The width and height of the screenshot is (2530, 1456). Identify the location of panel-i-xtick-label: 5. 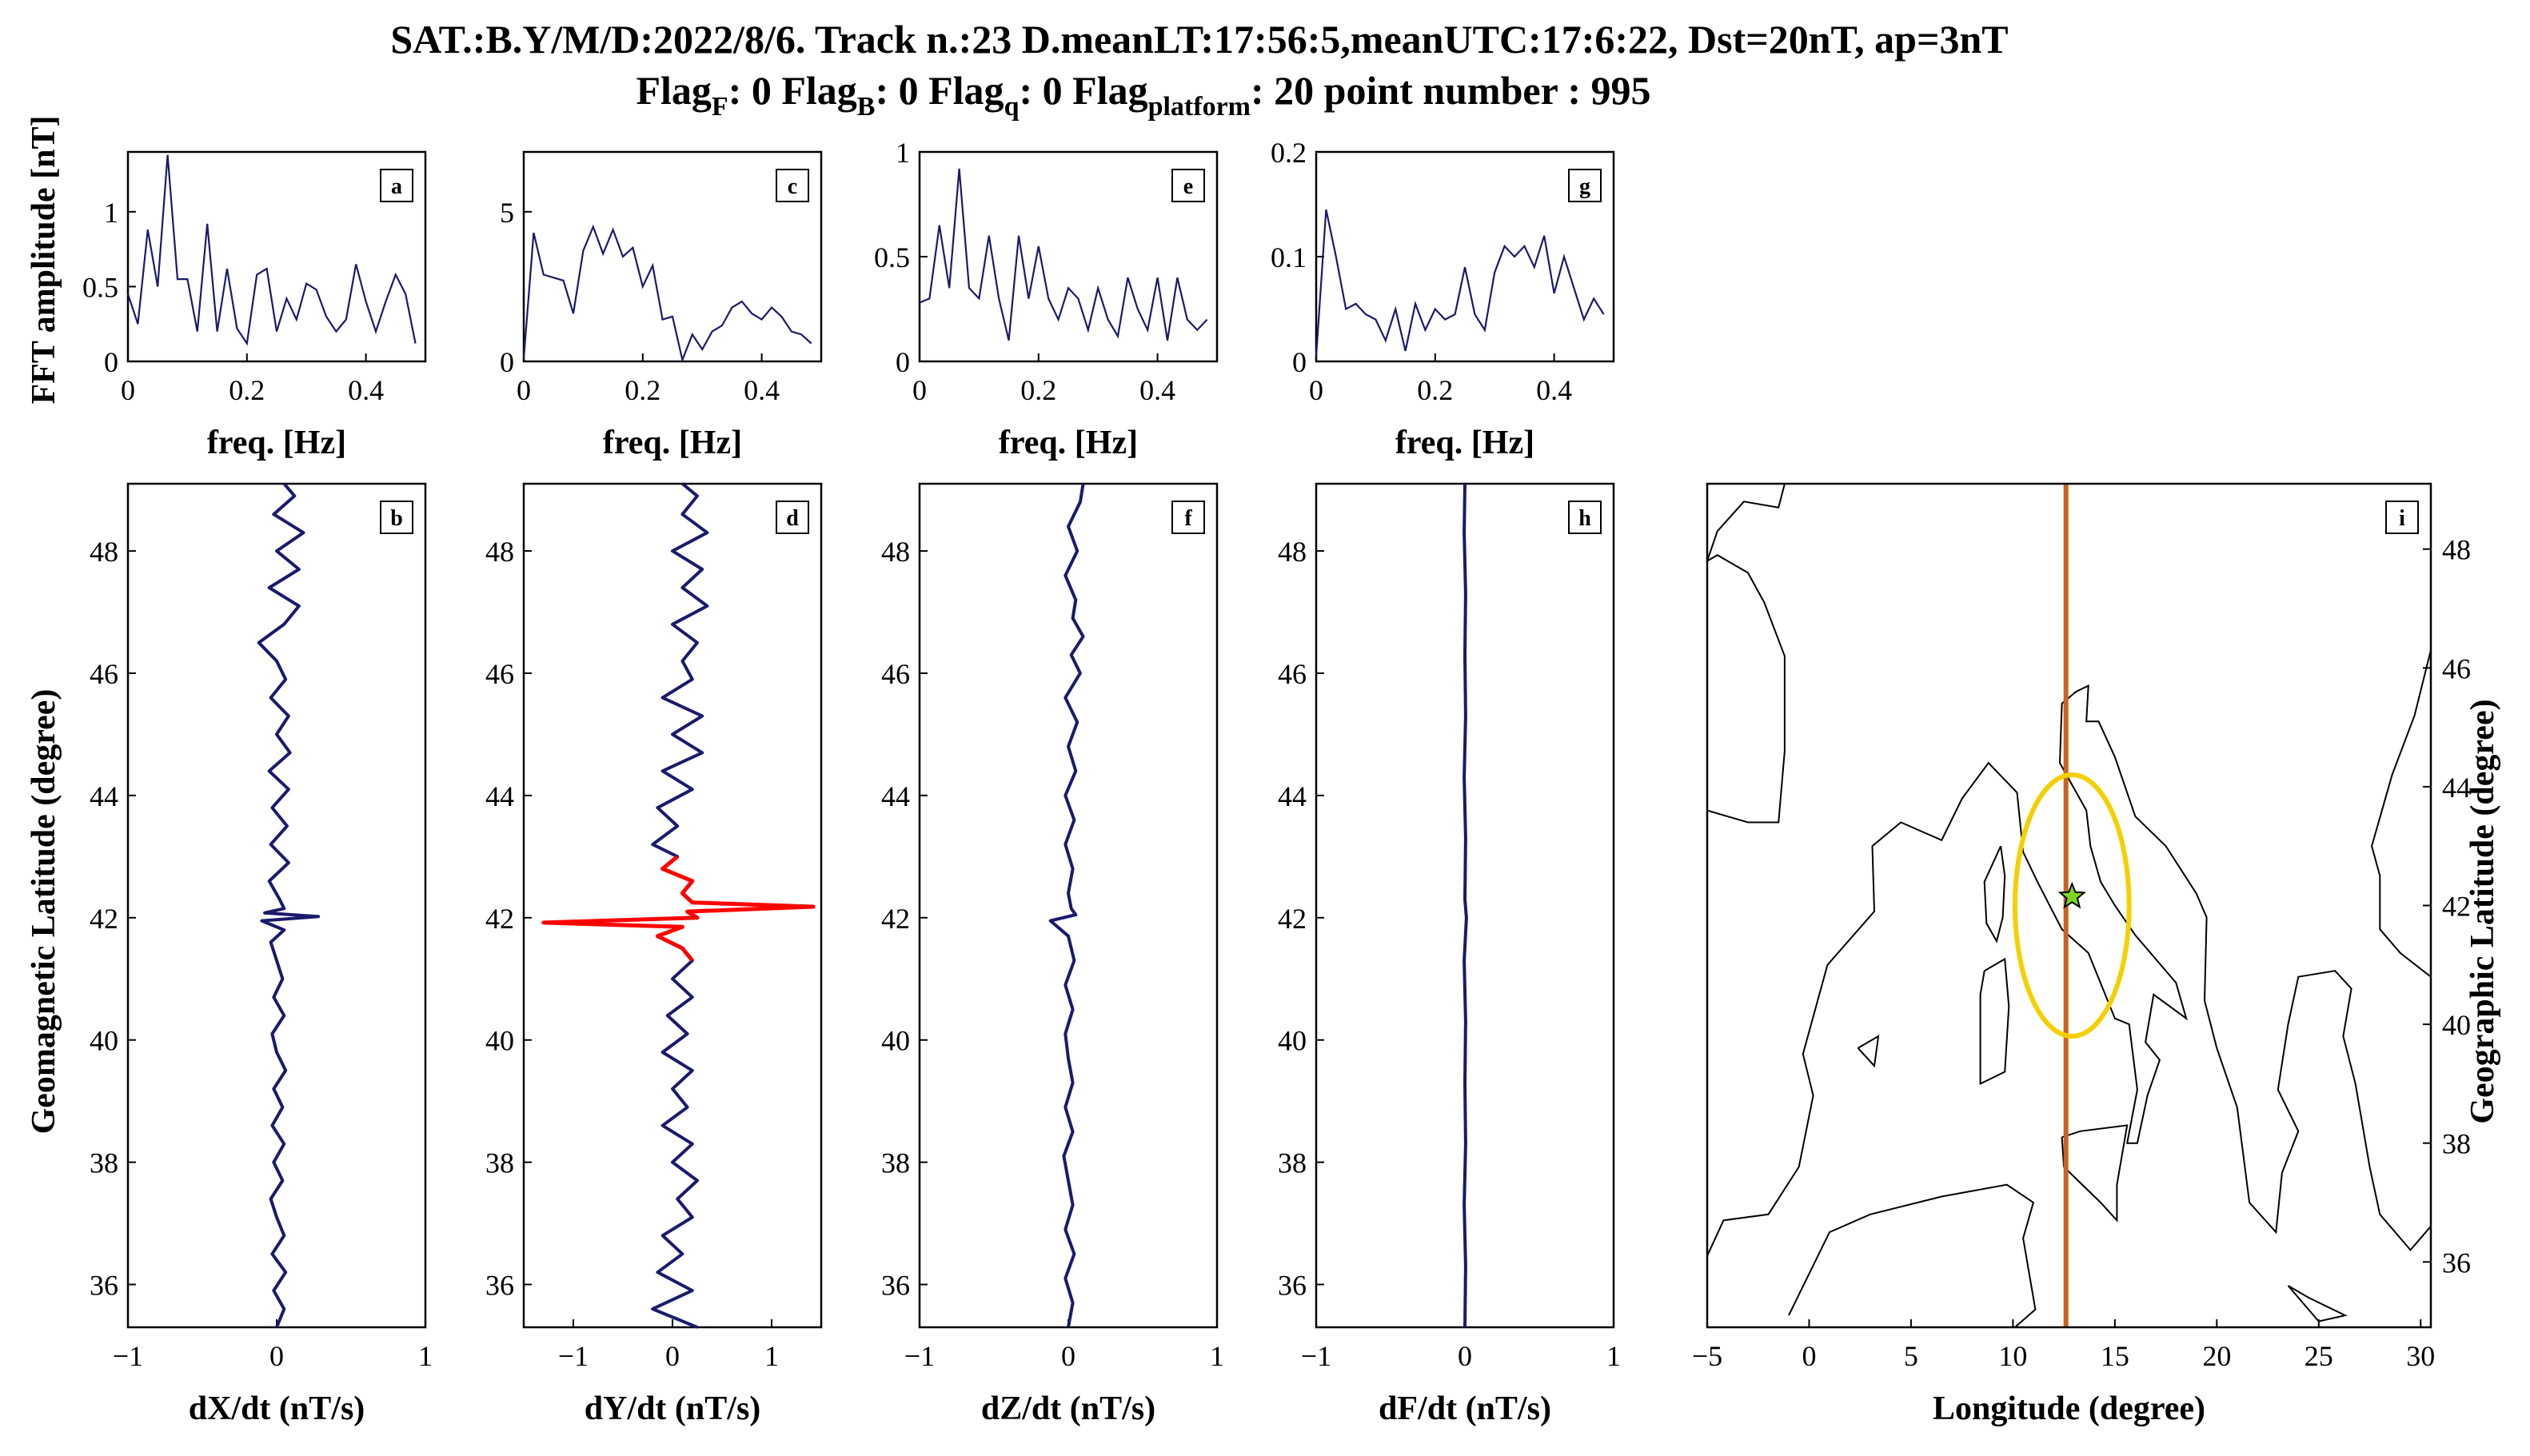
(1911, 1356).